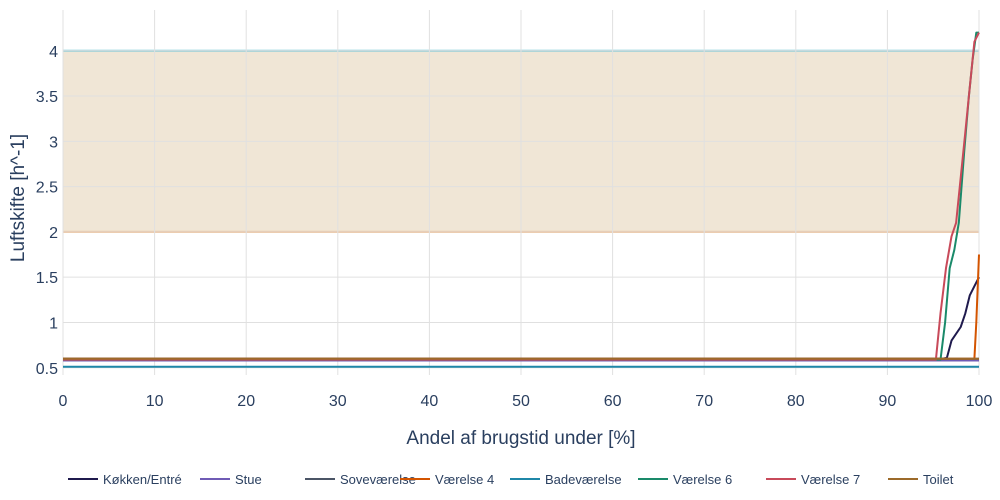 This screenshot has width=1000, height=500. What do you see at coordinates (704, 401) in the screenshot?
I see `x-tick-label: 70` at bounding box center [704, 401].